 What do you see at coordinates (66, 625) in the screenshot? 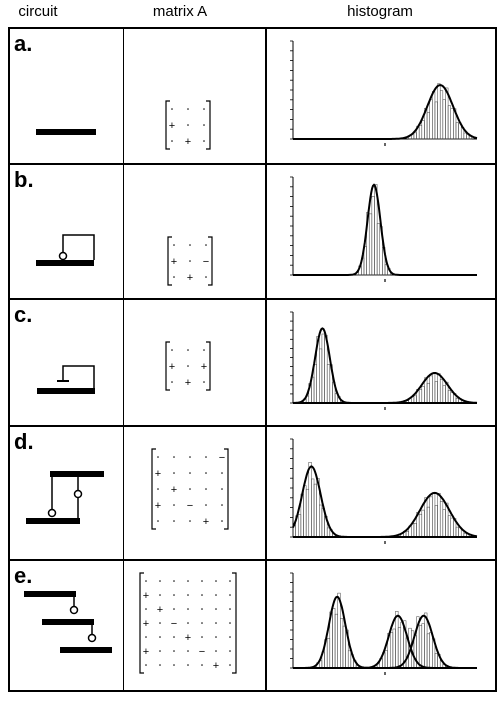
I see `circuit-cell: e.` at bounding box center [66, 625].